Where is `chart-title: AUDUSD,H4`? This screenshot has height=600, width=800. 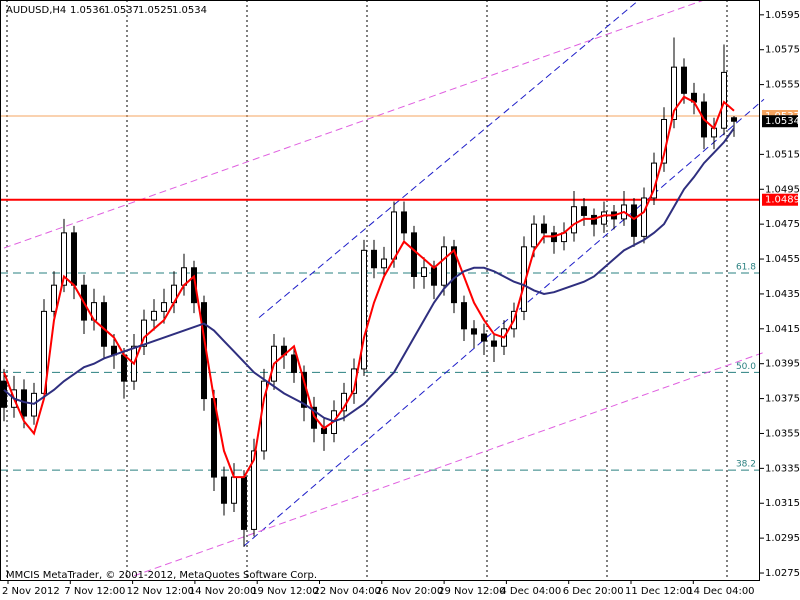
chart-title: AUDUSD,H4 is located at coordinates (36, 10).